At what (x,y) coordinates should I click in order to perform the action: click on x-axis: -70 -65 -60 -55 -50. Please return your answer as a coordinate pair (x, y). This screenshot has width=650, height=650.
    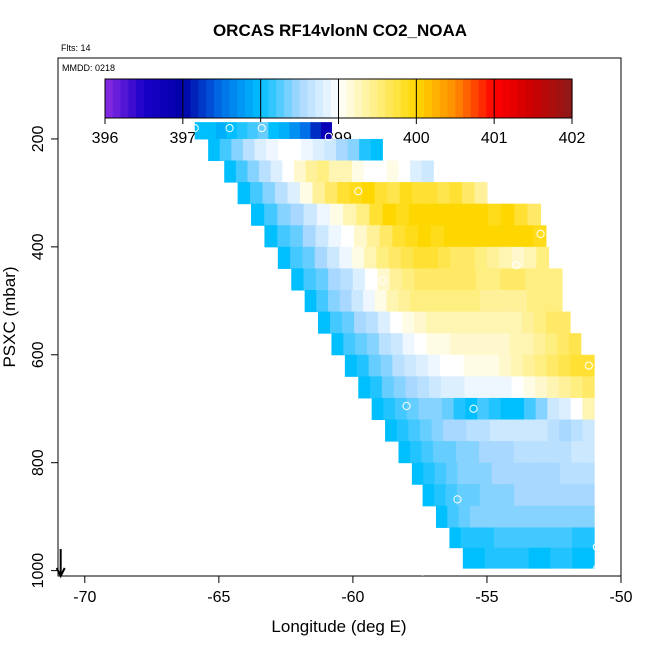
    Looking at the image, I should click on (353, 591).